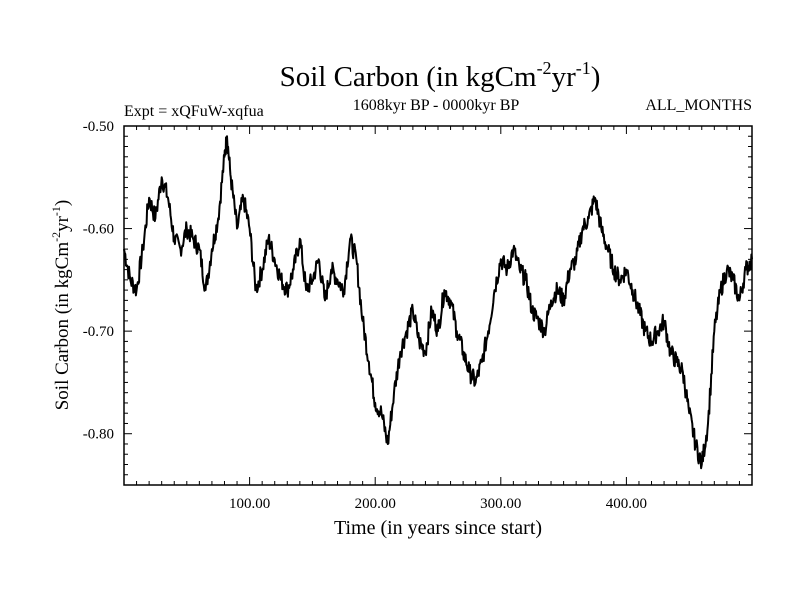 This screenshot has height=600, width=800. What do you see at coordinates (375, 504) in the screenshot?
I see `x-tick-label: 200.00` at bounding box center [375, 504].